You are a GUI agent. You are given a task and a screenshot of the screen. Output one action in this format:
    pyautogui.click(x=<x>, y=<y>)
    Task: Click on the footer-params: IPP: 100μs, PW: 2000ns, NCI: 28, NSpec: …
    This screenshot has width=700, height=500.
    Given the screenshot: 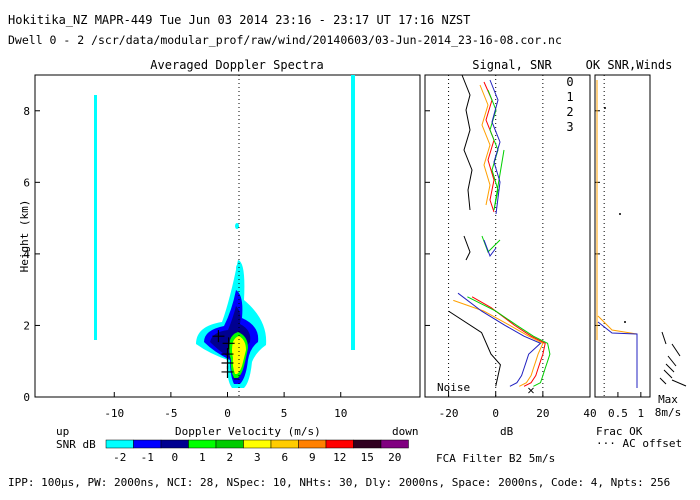 What is the action you would take?
    pyautogui.click(x=339, y=482)
    